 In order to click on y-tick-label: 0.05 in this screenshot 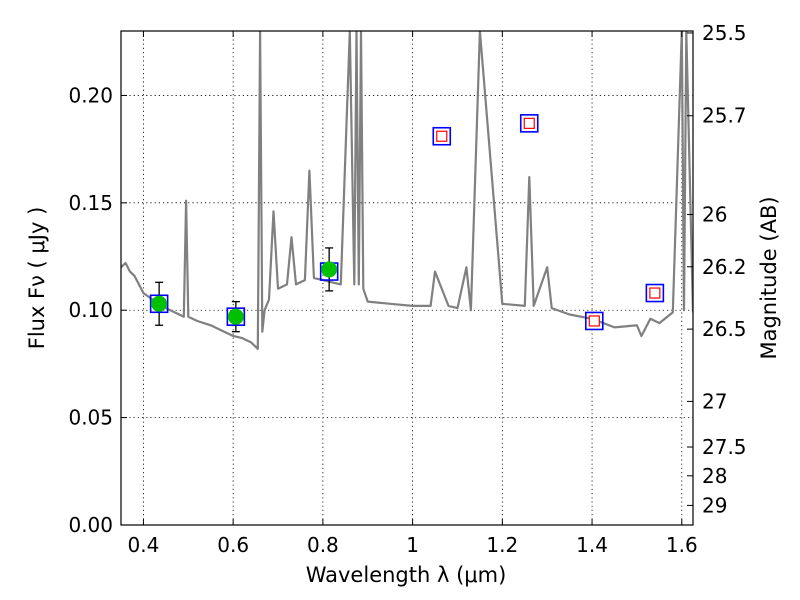, I will do `click(90, 418)`.